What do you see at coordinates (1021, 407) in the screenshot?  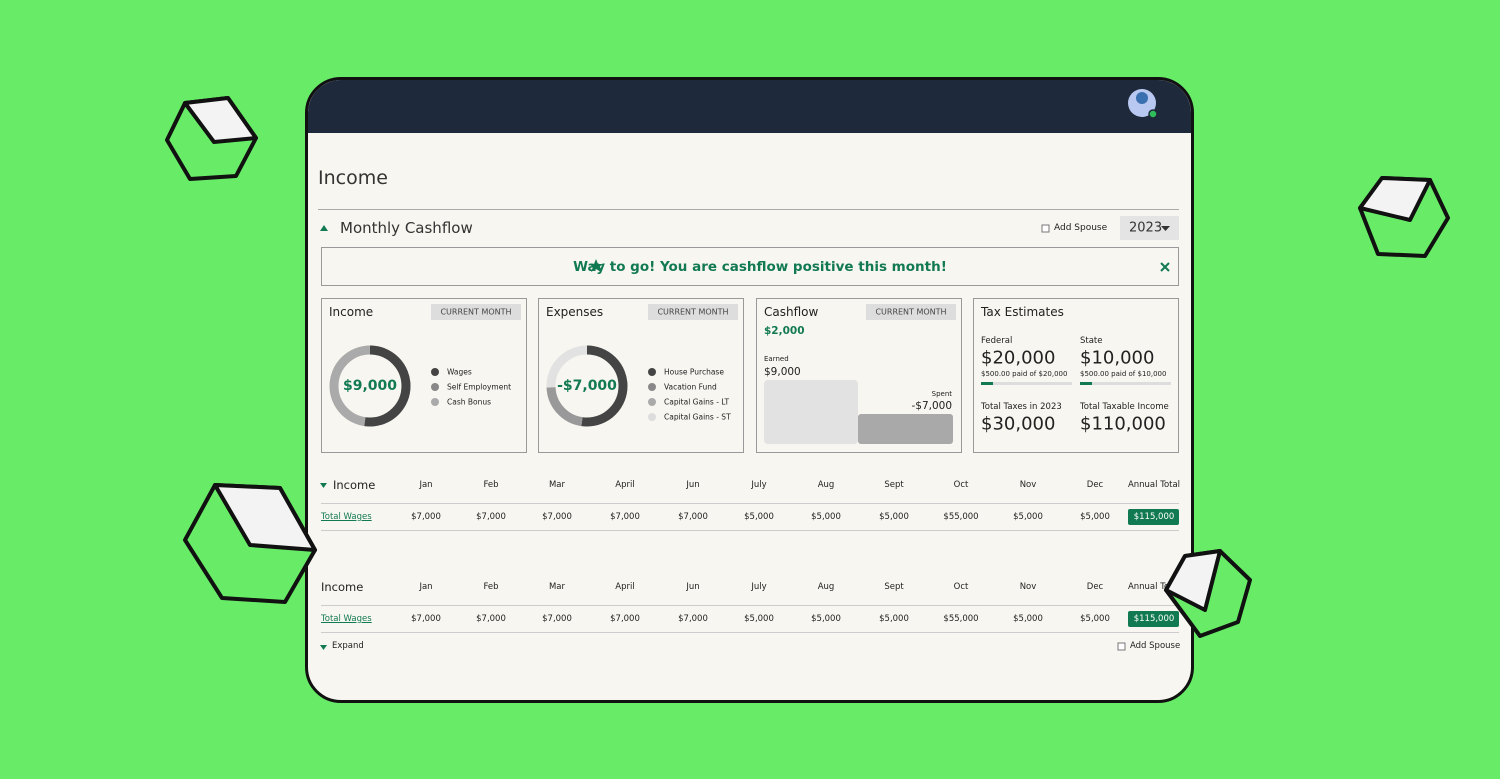 I see `total-label: Total Taxes in 2023` at bounding box center [1021, 407].